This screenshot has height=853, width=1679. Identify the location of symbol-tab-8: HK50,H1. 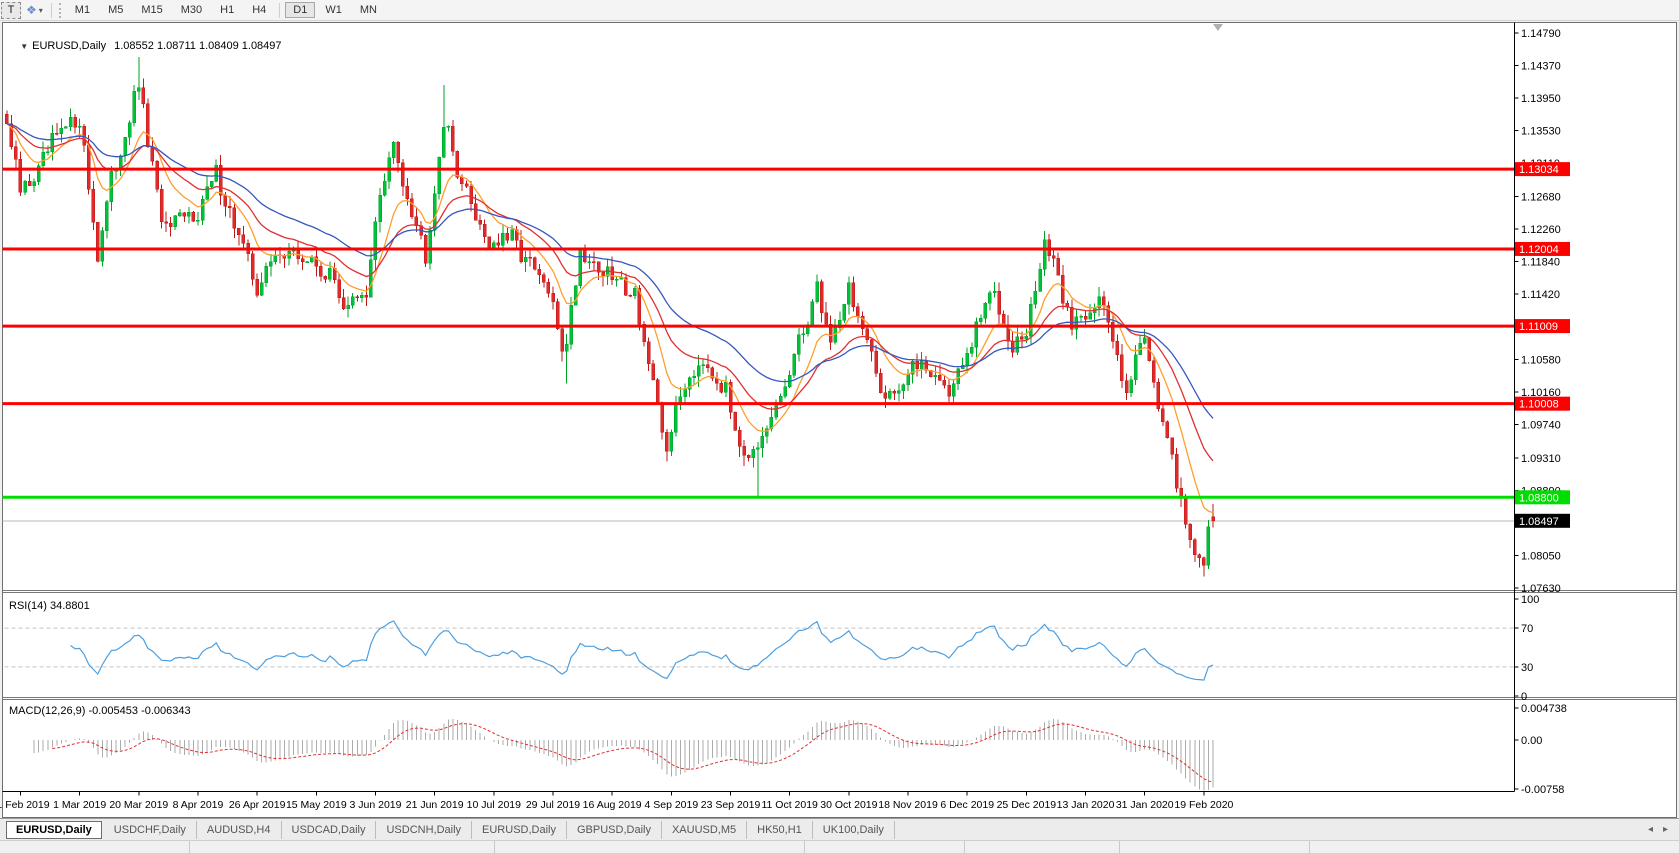
(780, 829).